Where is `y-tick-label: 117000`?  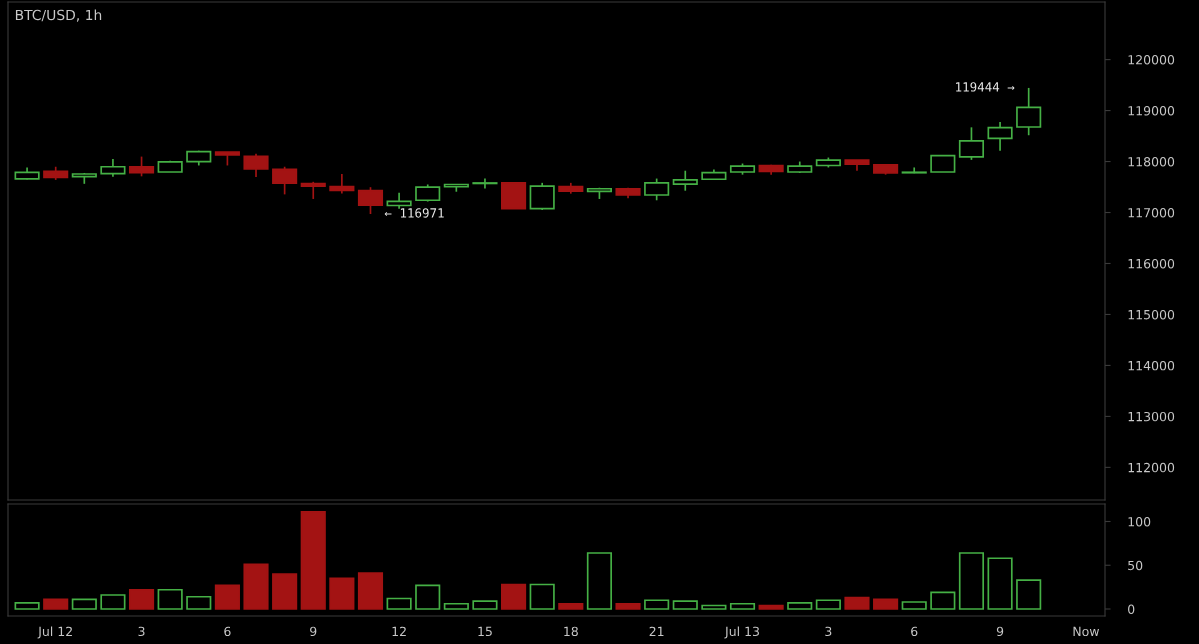
y-tick-label: 117000 is located at coordinates (1151, 212).